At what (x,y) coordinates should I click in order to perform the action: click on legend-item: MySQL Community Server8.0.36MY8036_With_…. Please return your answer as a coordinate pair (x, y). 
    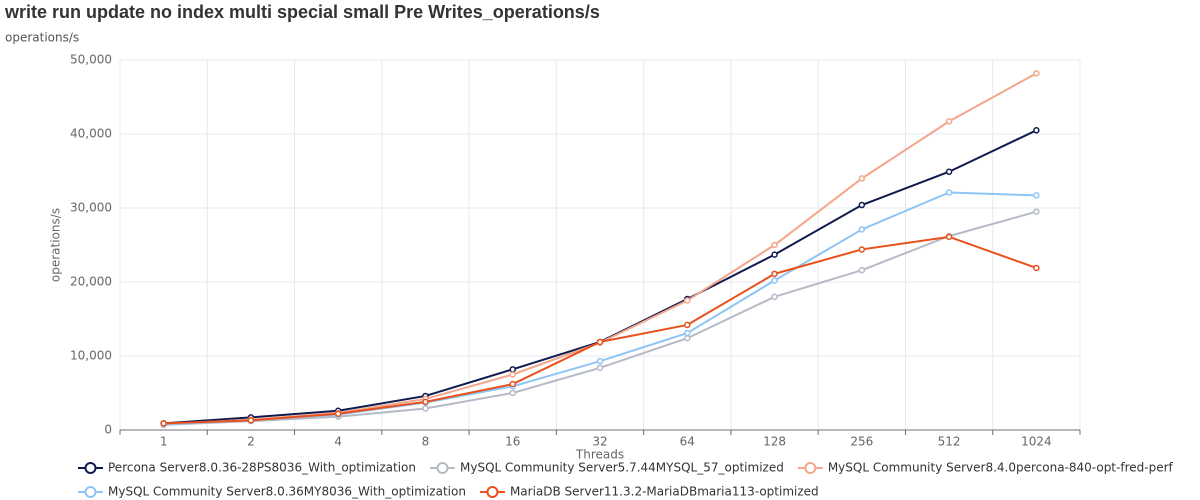
    Looking at the image, I should click on (272, 492).